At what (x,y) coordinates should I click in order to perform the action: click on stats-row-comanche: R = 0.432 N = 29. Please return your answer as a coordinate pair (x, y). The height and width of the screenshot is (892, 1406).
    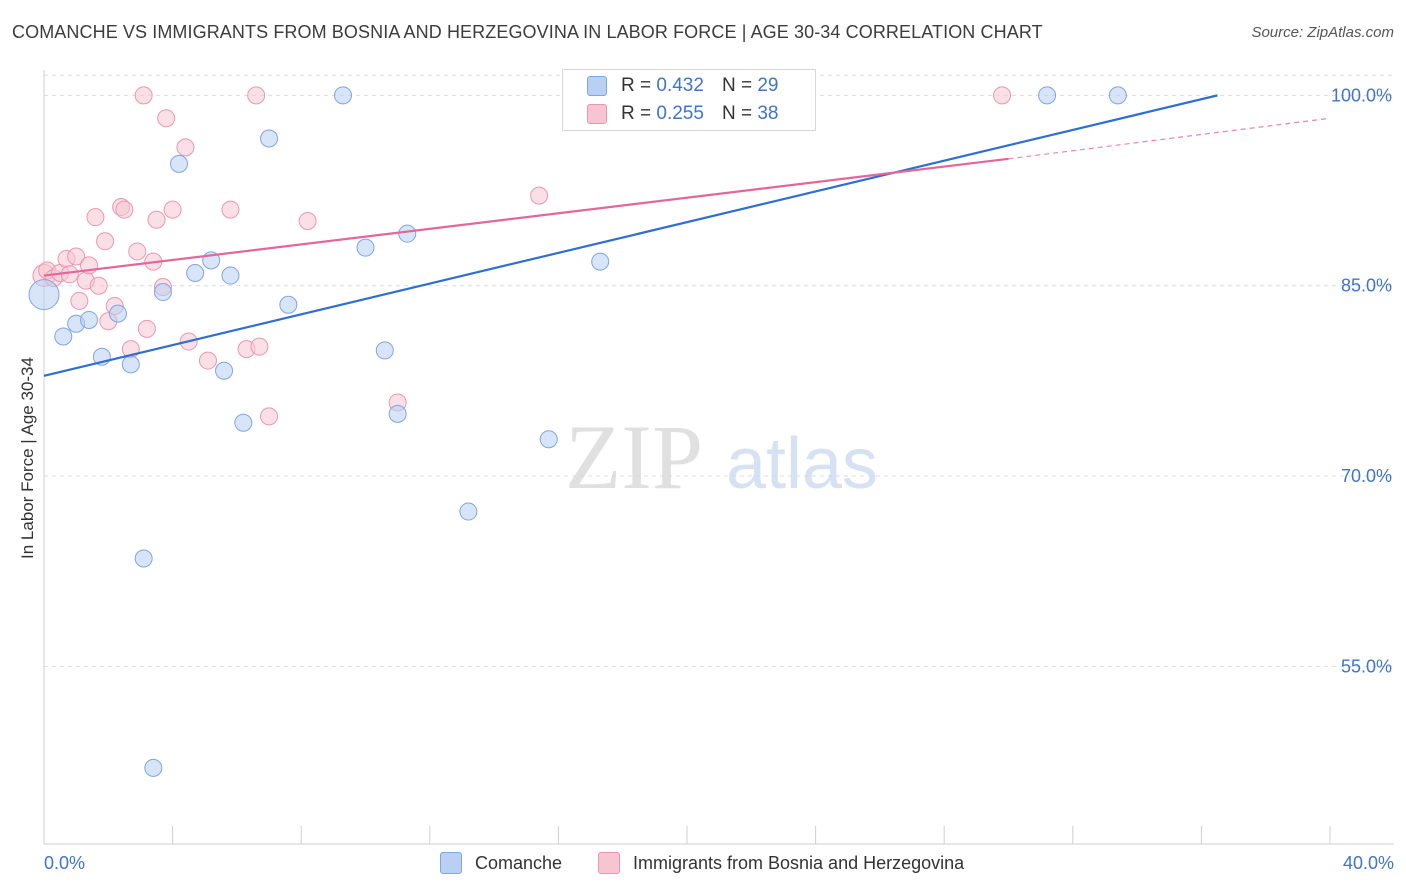
    Looking at the image, I should click on (682, 86).